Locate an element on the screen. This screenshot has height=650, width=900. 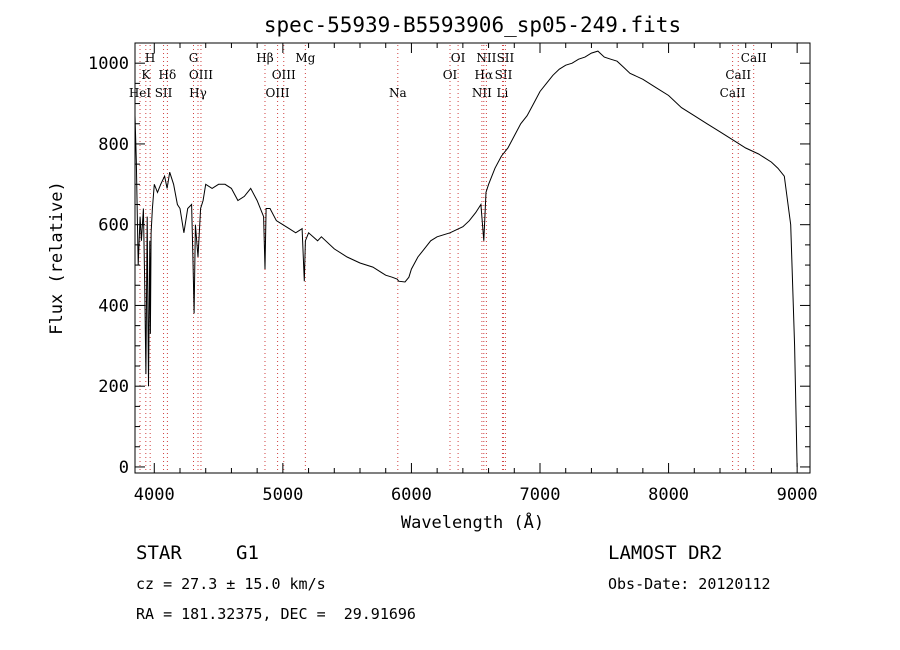
line-marker-label: G is located at coordinates (194, 58).